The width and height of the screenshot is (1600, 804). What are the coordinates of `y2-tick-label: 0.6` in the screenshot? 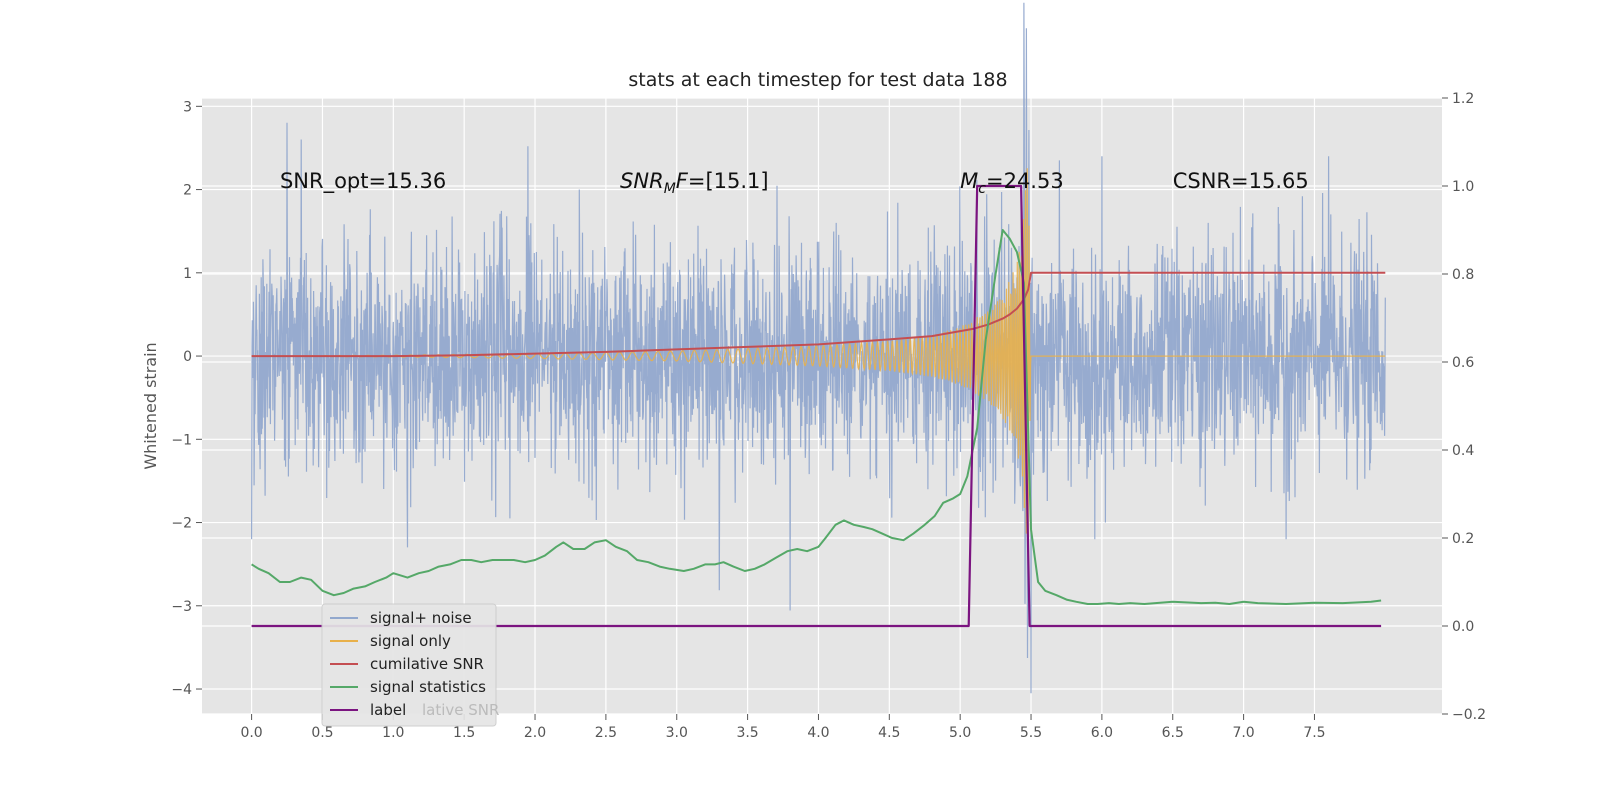 It's located at (1463, 363).